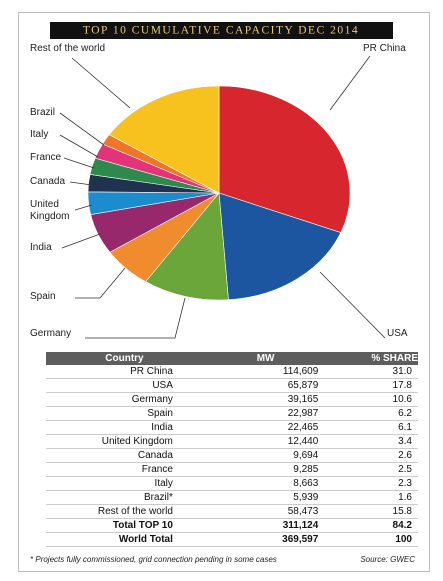 Image resolution: width=443 pixels, height=581 pixels. What do you see at coordinates (43, 296) in the screenshot?
I see `slice-label: Spain` at bounding box center [43, 296].